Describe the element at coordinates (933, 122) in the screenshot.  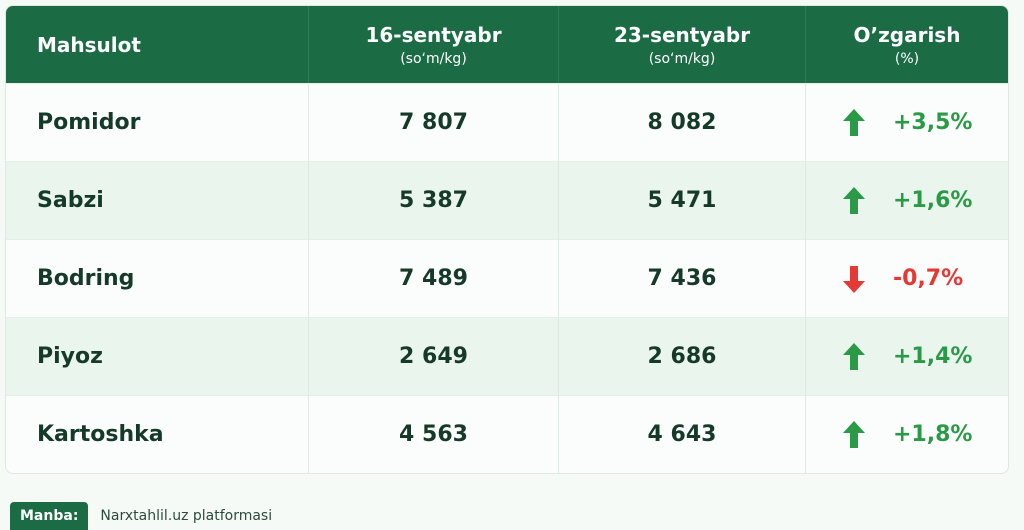
I see `change-value: +3,5%` at that location.